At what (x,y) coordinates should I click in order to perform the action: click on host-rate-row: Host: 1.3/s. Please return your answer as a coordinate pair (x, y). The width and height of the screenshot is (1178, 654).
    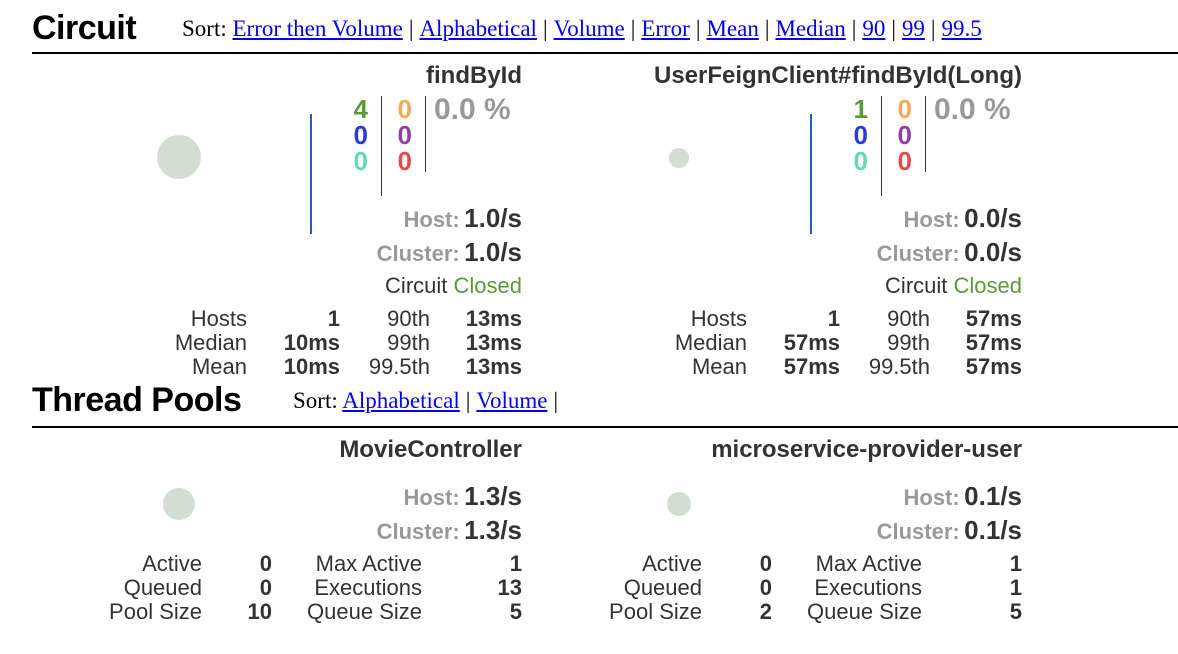
    Looking at the image, I should click on (463, 498).